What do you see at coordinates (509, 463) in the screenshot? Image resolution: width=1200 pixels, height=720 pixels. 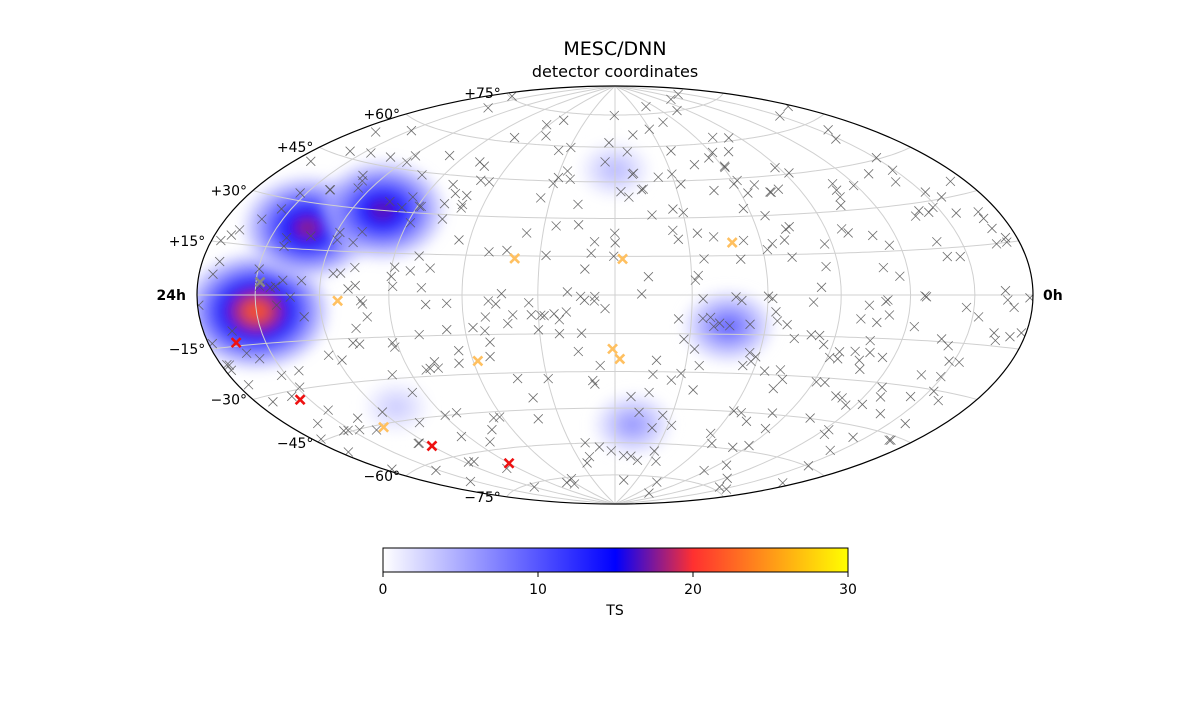 I see `event-marker-red` at bounding box center [509, 463].